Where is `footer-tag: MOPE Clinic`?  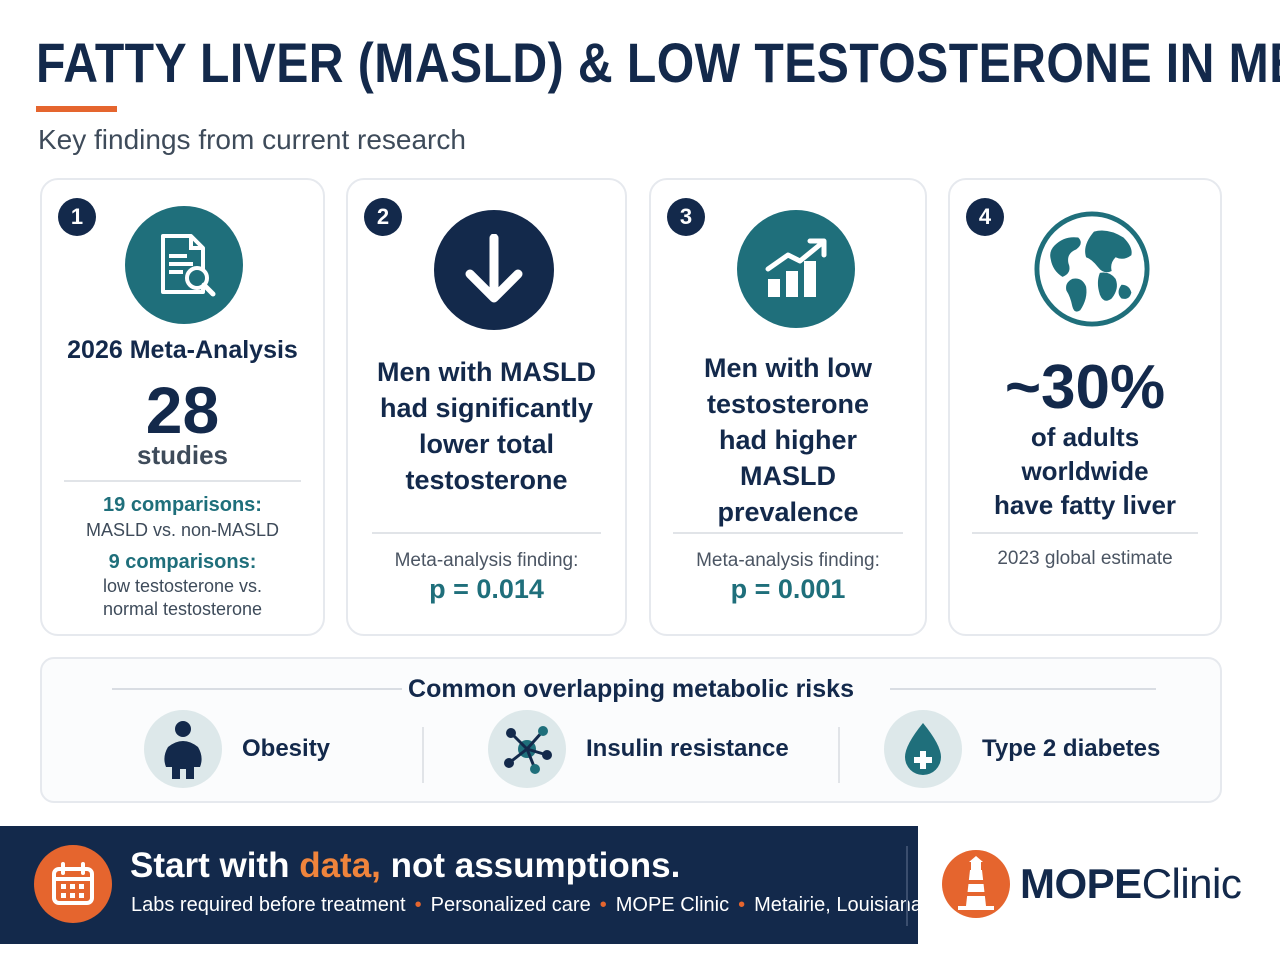
footer-tag: MOPE Clinic is located at coordinates (672, 905).